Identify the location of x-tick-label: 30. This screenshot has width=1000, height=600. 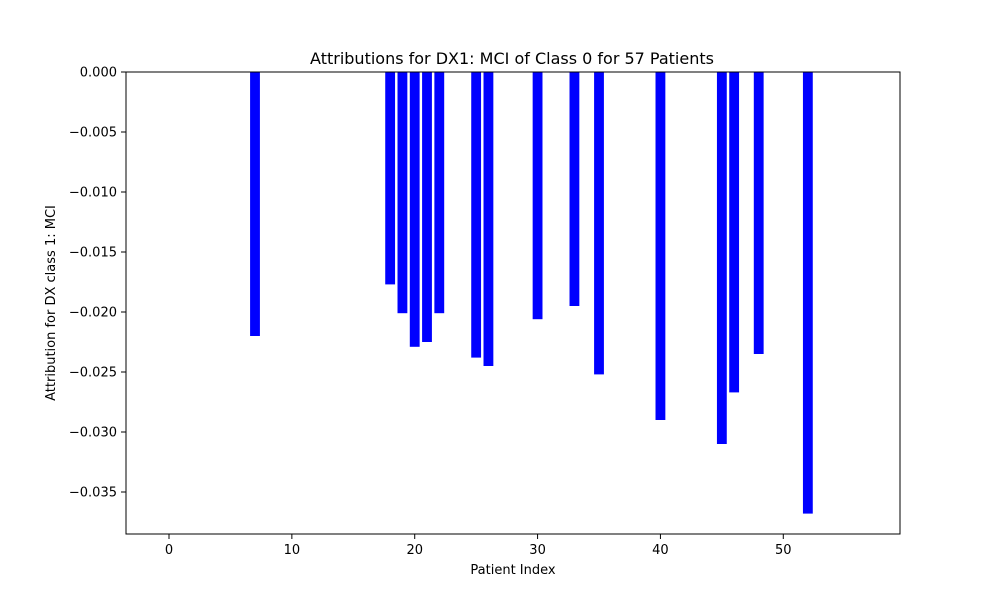
(537, 550).